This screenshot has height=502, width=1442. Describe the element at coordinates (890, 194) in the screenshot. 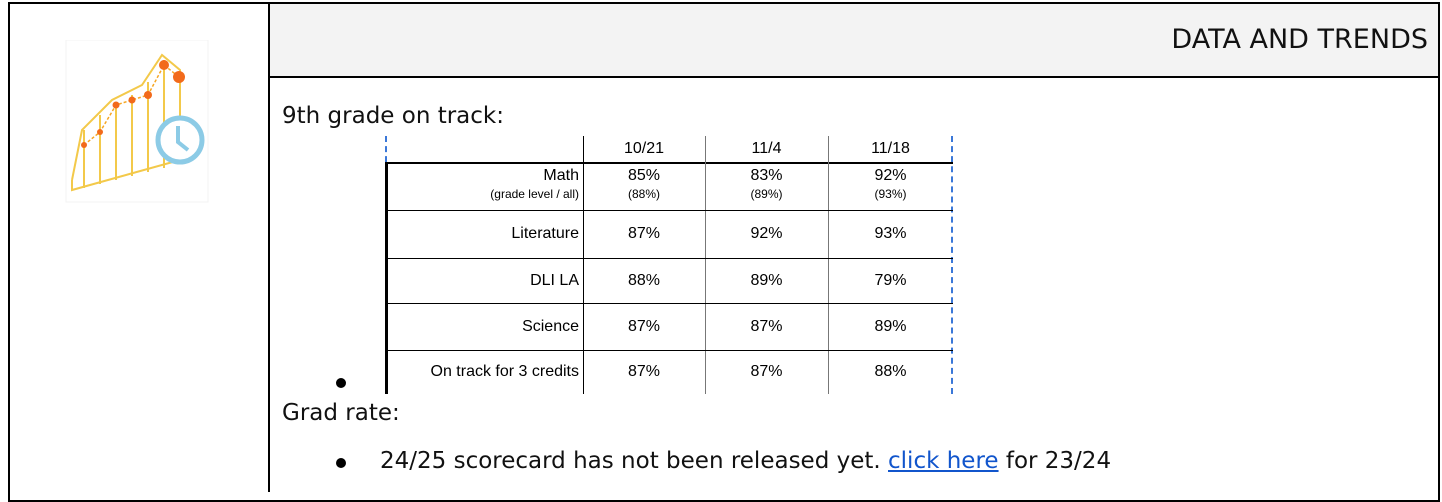

I see `cell-subvalue: (93%)` at that location.